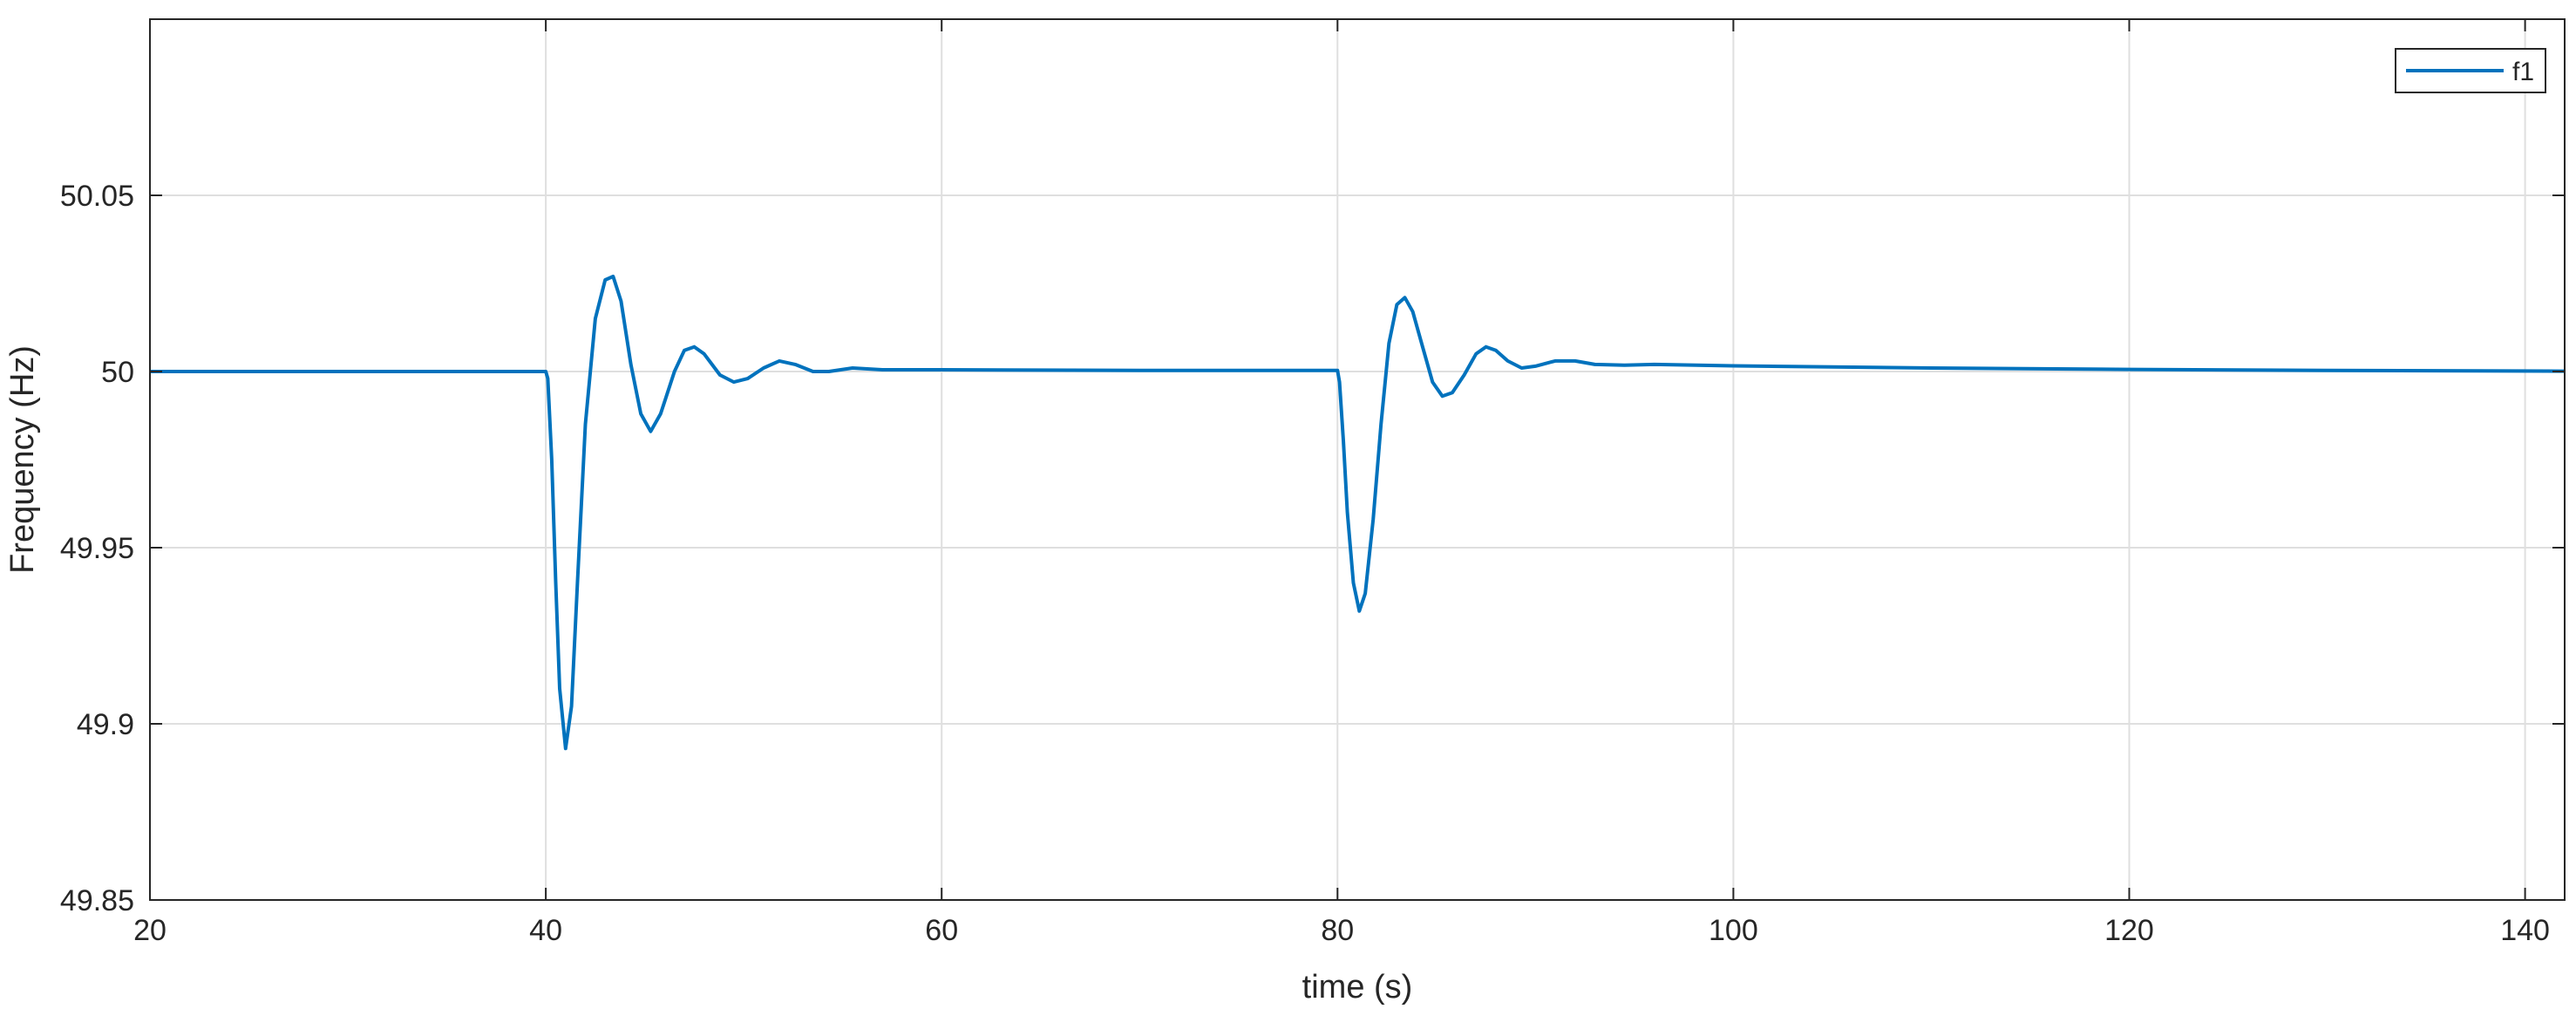 The image size is (2576, 1009). Describe the element at coordinates (2470, 70) in the screenshot. I see `legend: f1` at that location.